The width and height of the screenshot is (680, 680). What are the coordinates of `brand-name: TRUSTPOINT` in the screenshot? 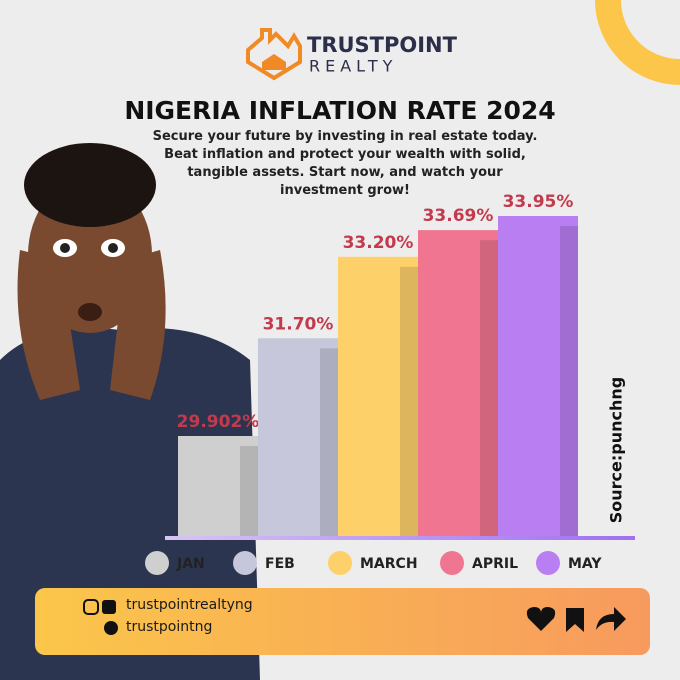 It's located at (382, 45).